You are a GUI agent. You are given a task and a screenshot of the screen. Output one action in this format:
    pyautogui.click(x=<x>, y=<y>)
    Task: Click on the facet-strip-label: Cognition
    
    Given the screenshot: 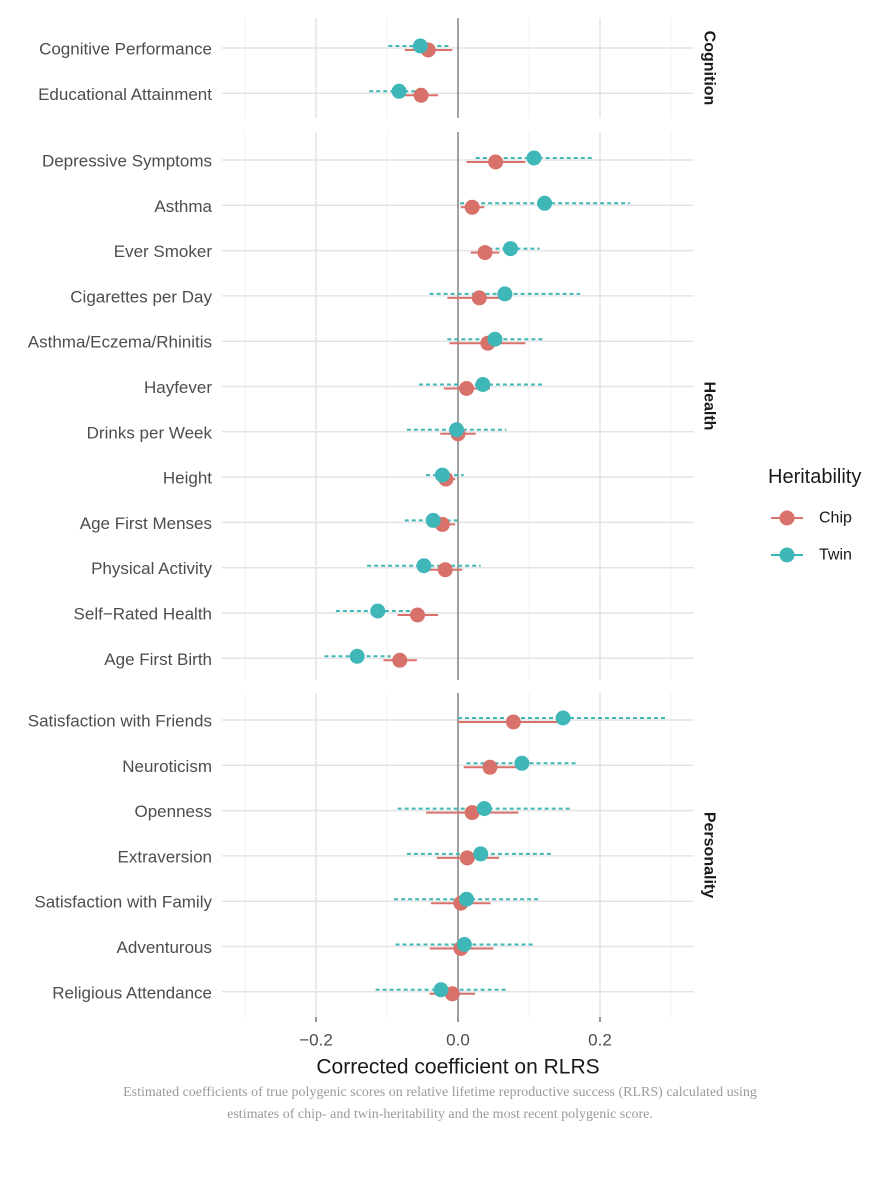 What is the action you would take?
    pyautogui.click(x=709, y=68)
    